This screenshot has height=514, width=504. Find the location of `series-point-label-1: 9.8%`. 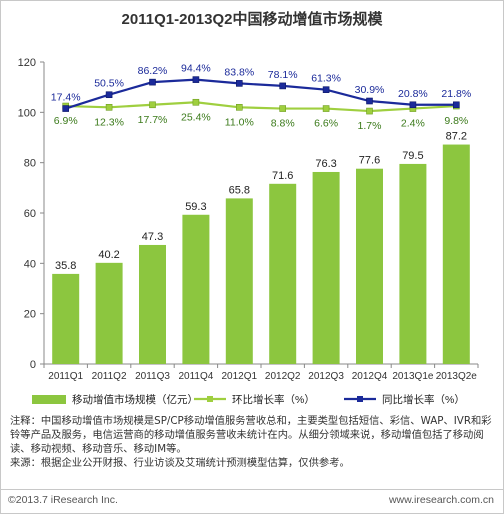

series-point-label-1: 9.8% is located at coordinates (456, 121).